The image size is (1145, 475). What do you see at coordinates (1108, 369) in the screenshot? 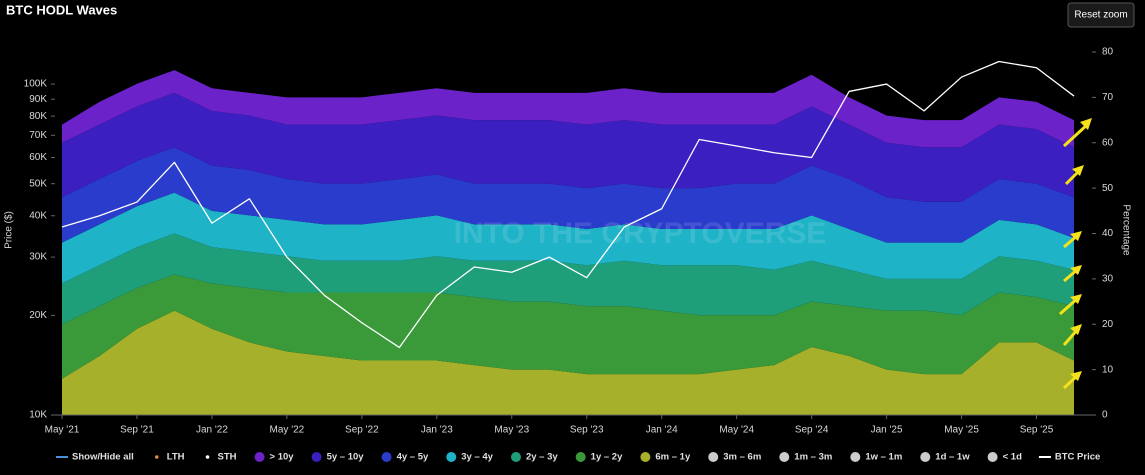
I see `y2-tick-label: 10` at bounding box center [1108, 369].